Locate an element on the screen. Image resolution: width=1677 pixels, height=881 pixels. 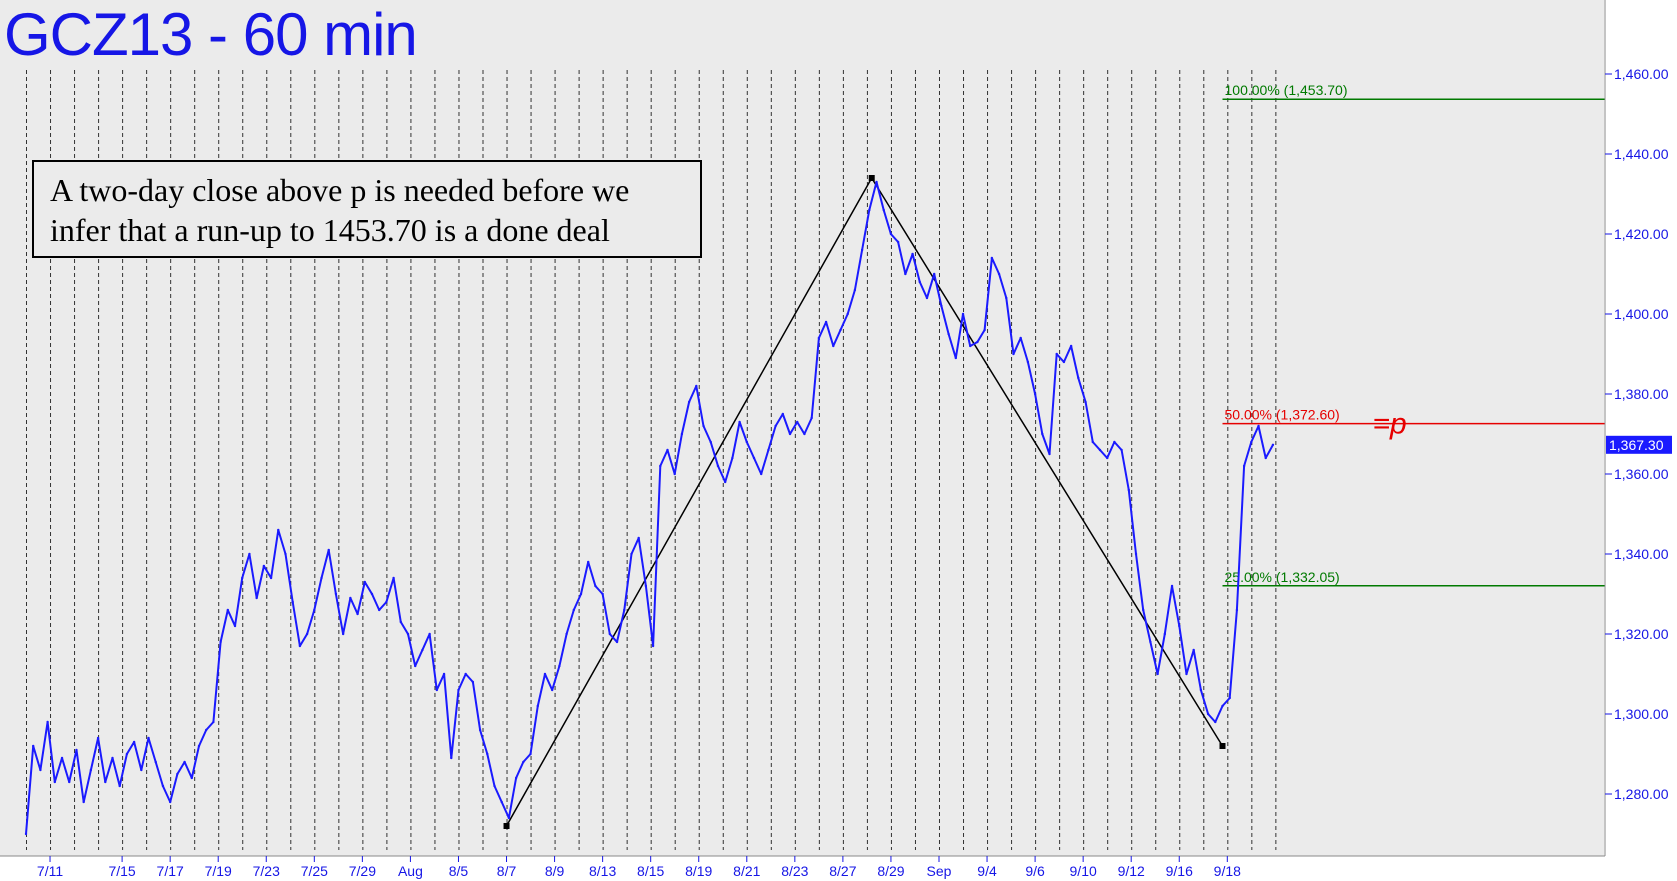
chart-title: GCZ13 - 60 min is located at coordinates (211, 34).